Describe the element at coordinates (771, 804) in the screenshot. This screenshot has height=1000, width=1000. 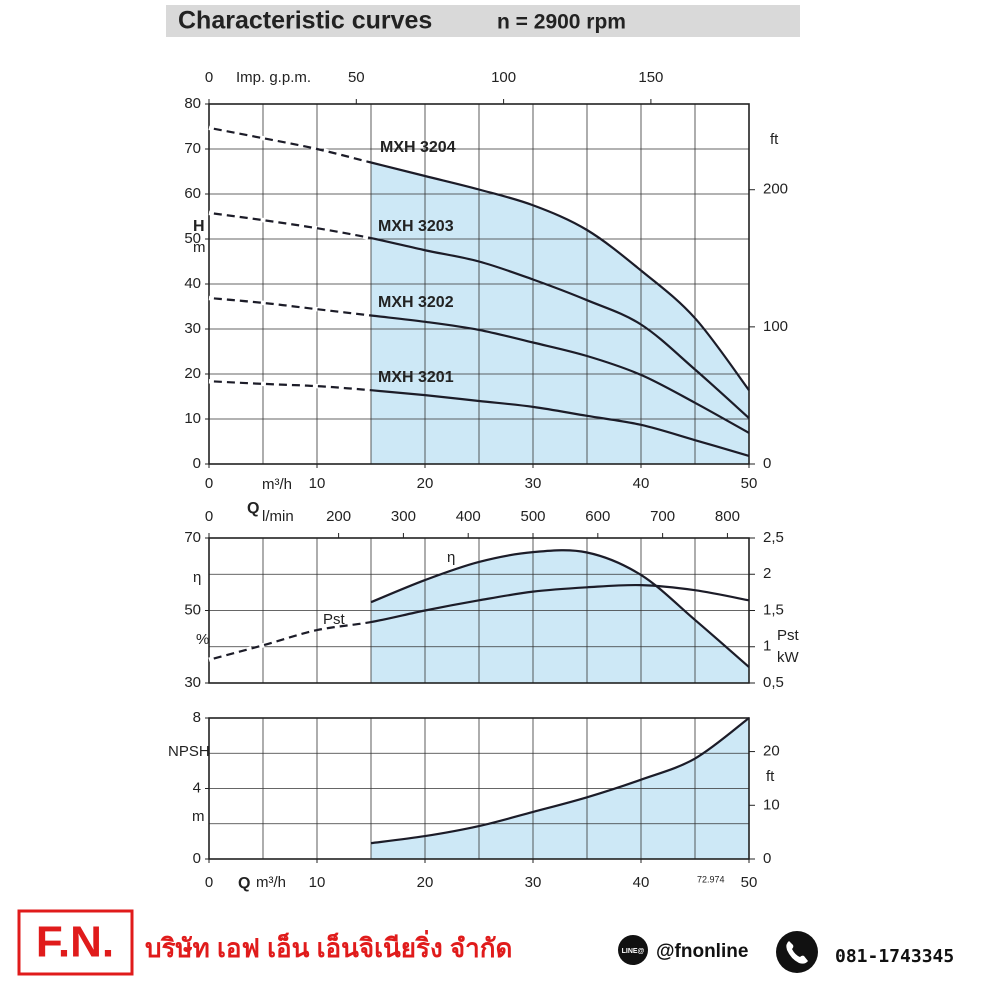
I see `y2-tick-label: 10` at that location.